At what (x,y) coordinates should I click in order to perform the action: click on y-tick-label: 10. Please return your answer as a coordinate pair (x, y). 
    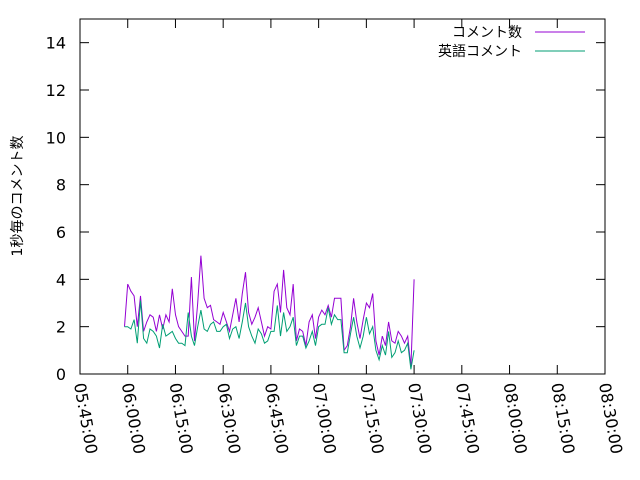
    Looking at the image, I should click on (56, 137).